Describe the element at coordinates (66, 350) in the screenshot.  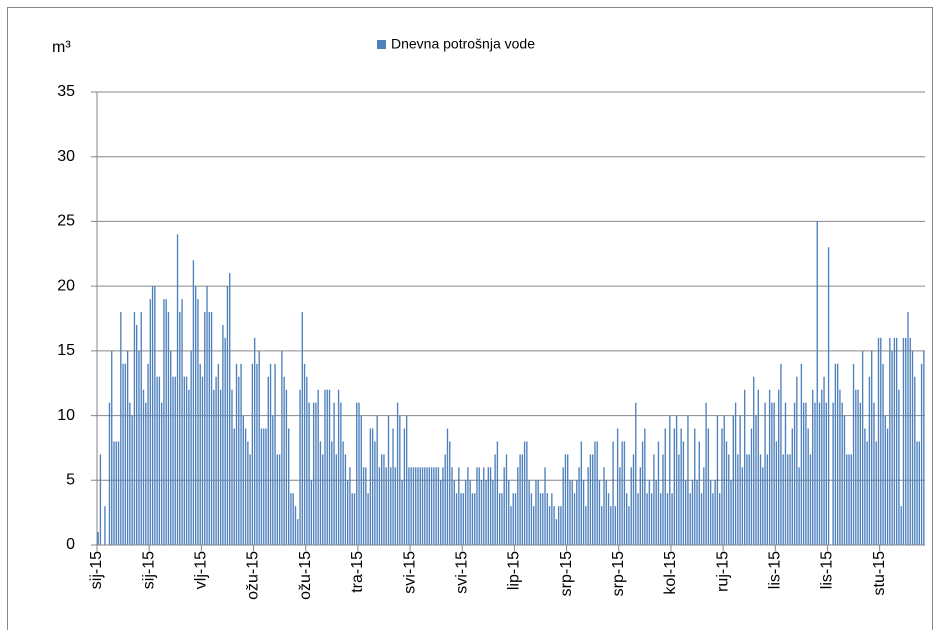
I see `y-tick-label: 15` at that location.